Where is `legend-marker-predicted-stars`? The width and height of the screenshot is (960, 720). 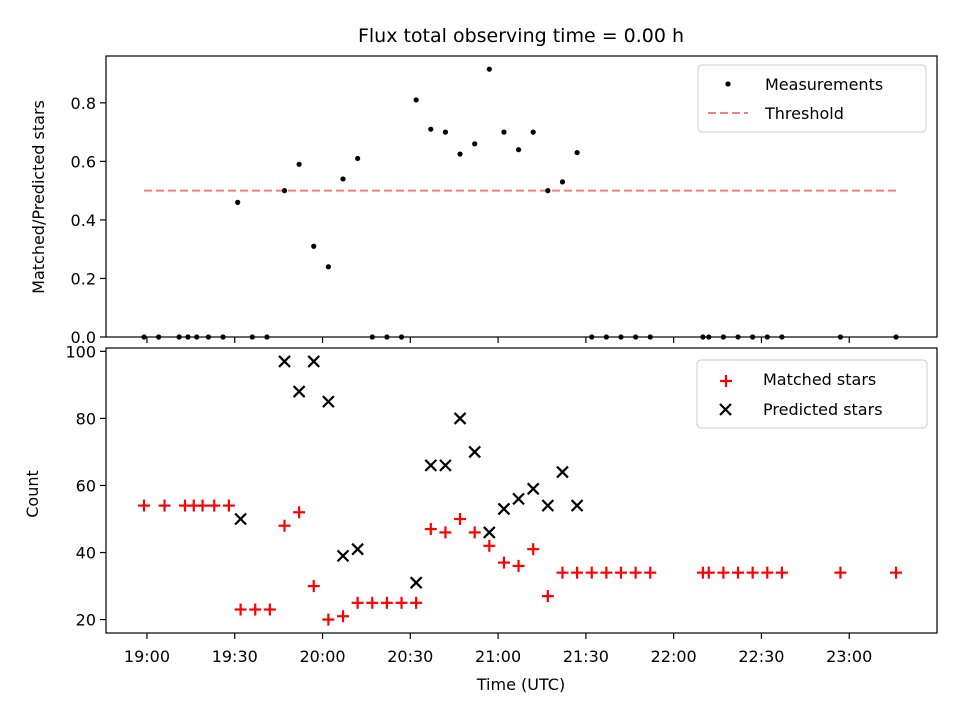
legend-marker-predicted-stars is located at coordinates (725, 409).